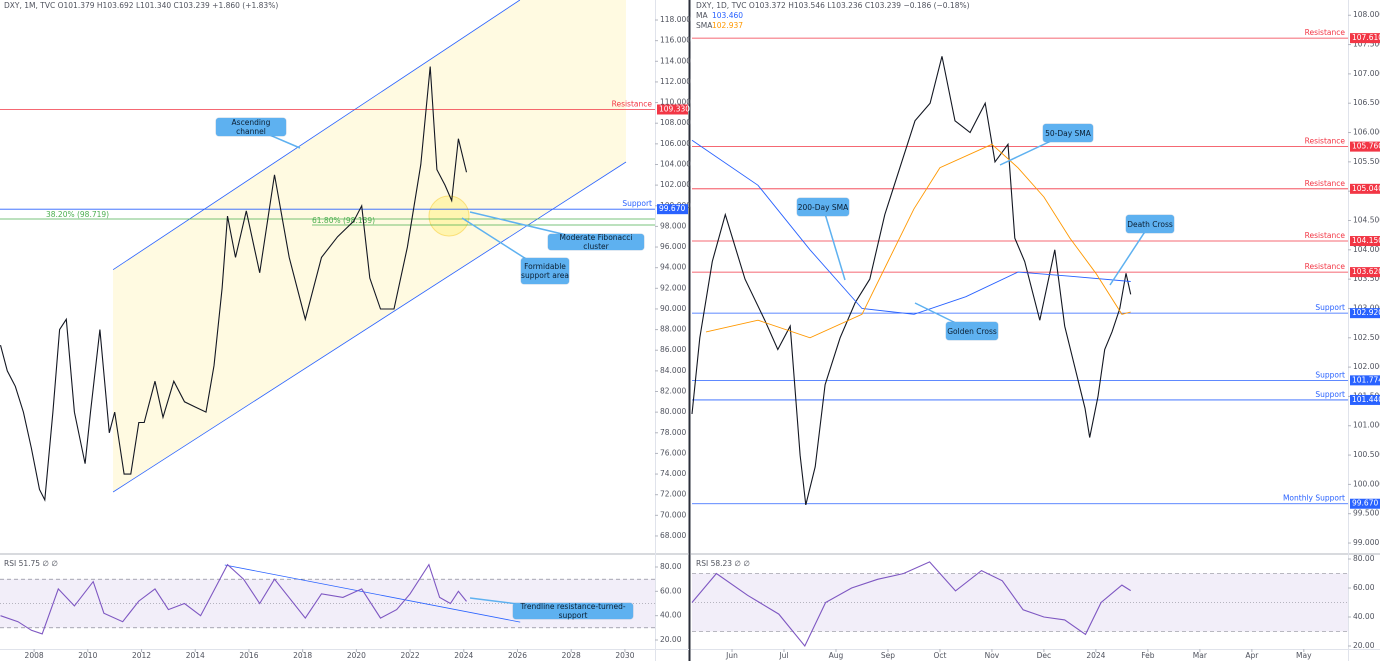 Image resolution: width=1380 pixels, height=661 pixels. Describe the element at coordinates (573, 611) in the screenshot. I see `callout: Trendline resistance-turned-support` at that location.